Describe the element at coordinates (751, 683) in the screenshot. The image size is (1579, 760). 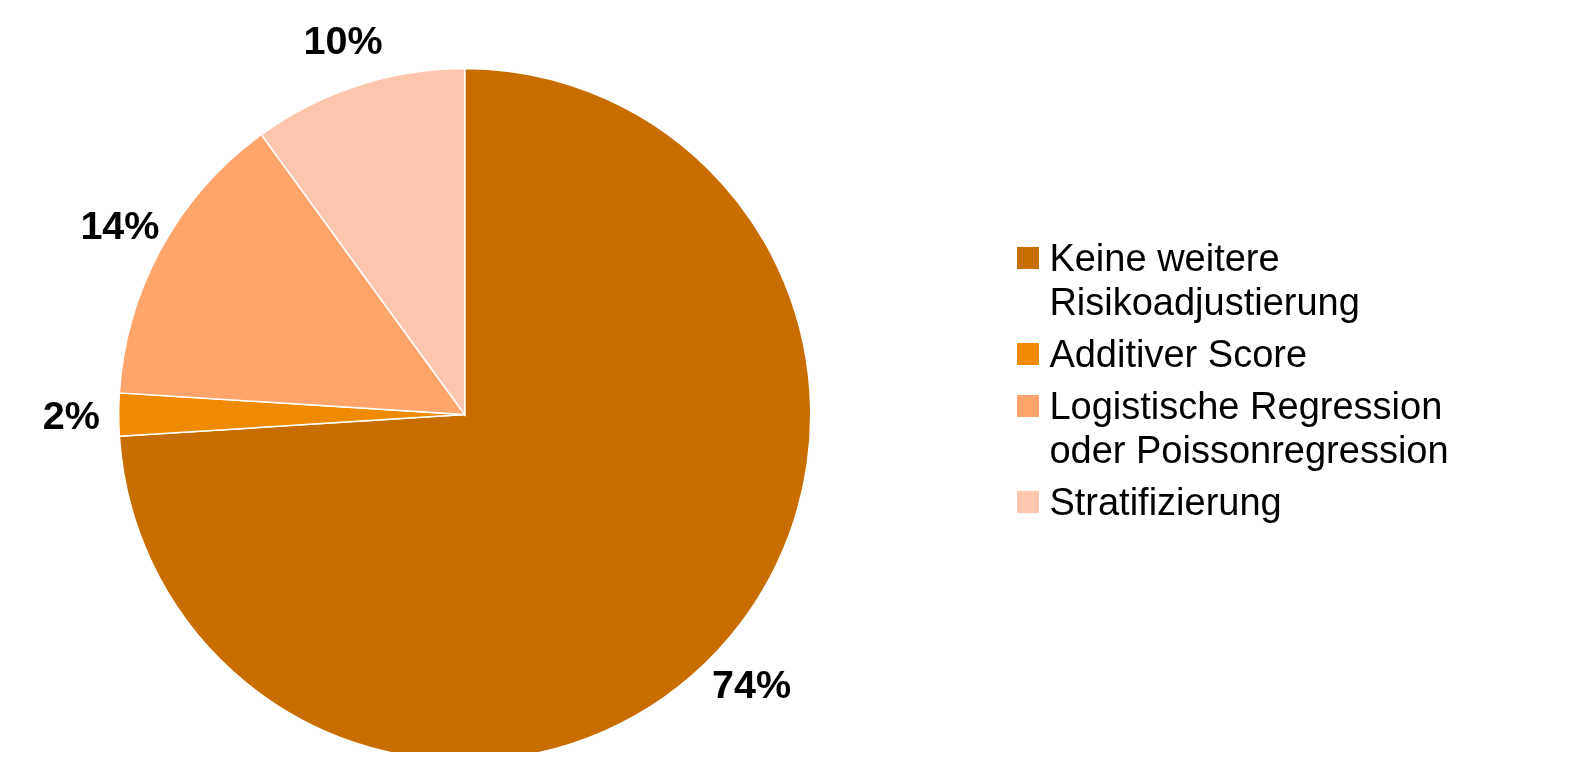
I see `data-label: 74%` at that location.